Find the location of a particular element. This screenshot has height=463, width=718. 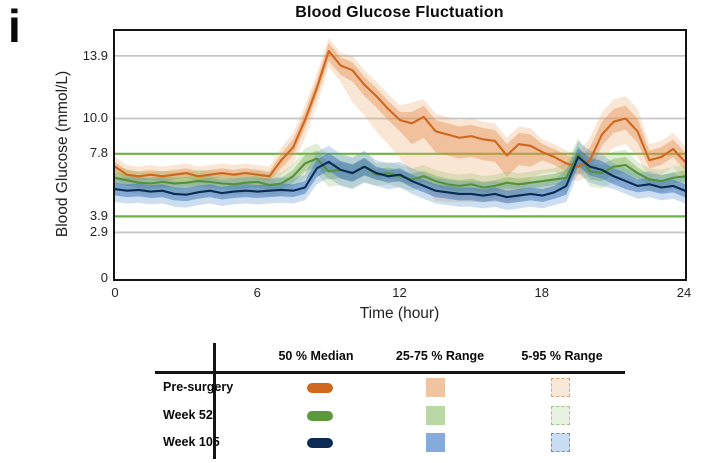

panel-index-label: i is located at coordinates (14, 26).